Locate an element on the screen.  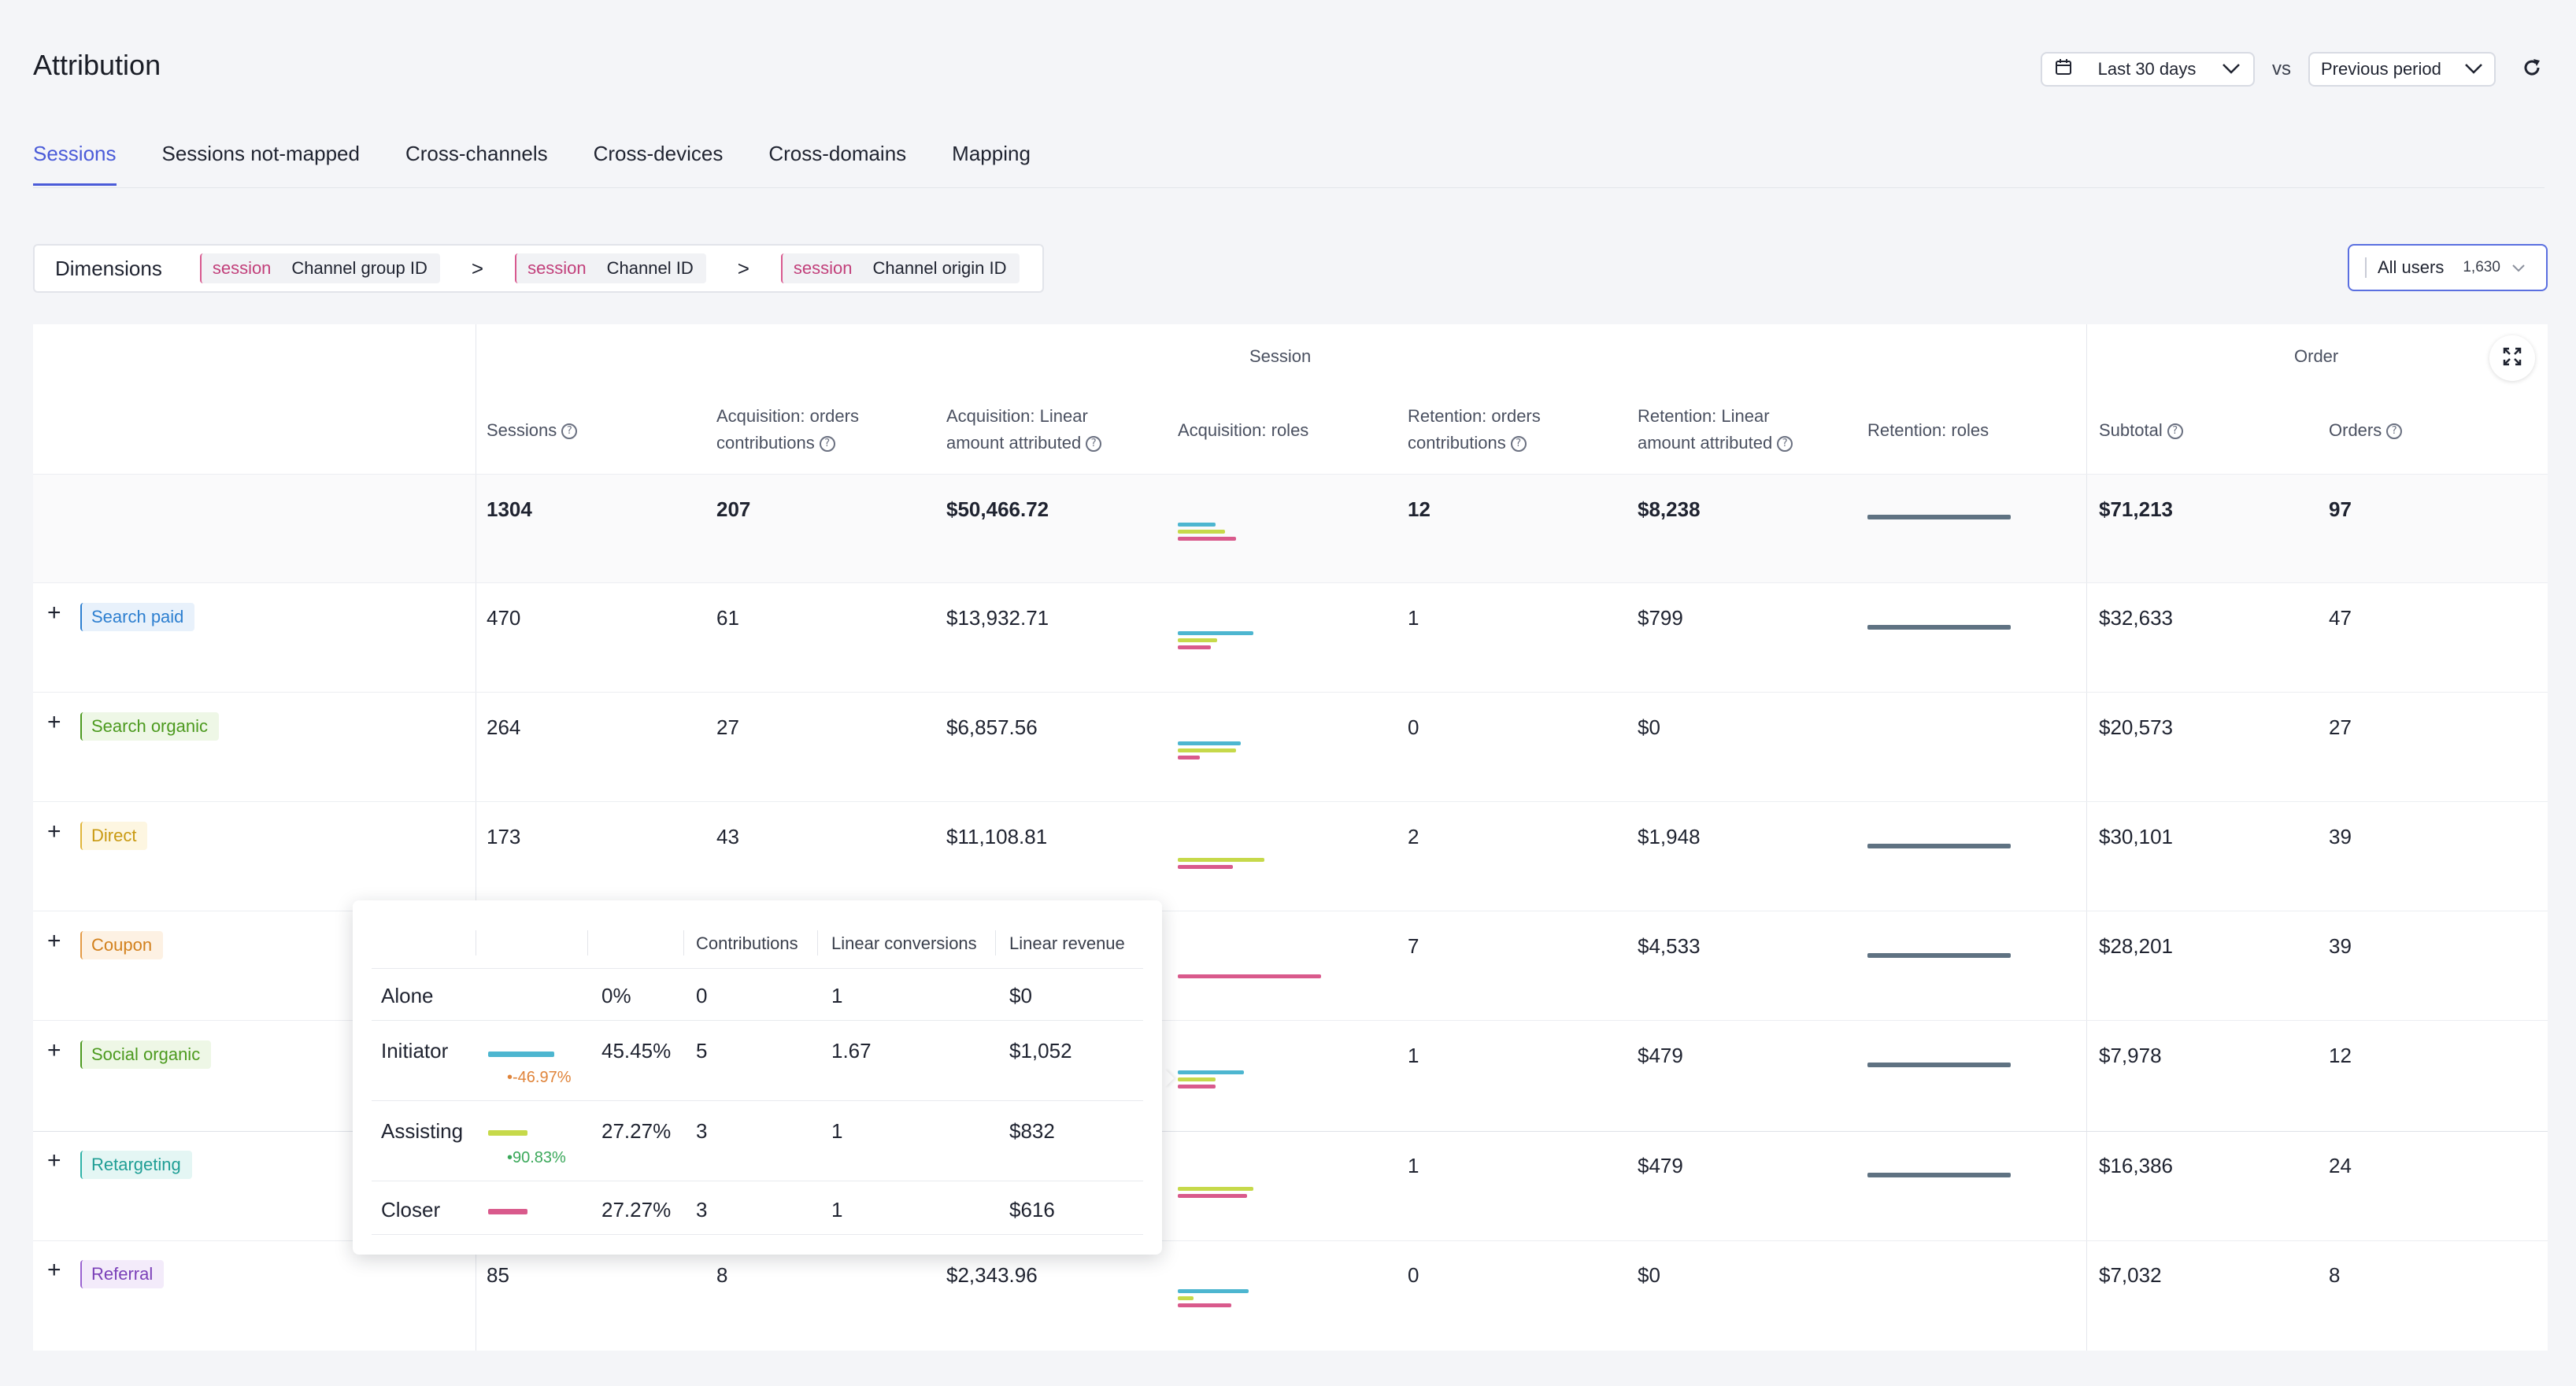
popover-head-linear-revenue: Linear revenue is located at coordinates (1067, 943).